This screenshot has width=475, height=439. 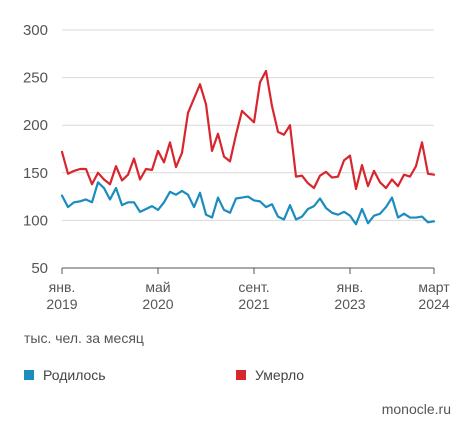 What do you see at coordinates (433, 304) in the screenshot?
I see `x-tick-label-year: 2024` at bounding box center [433, 304].